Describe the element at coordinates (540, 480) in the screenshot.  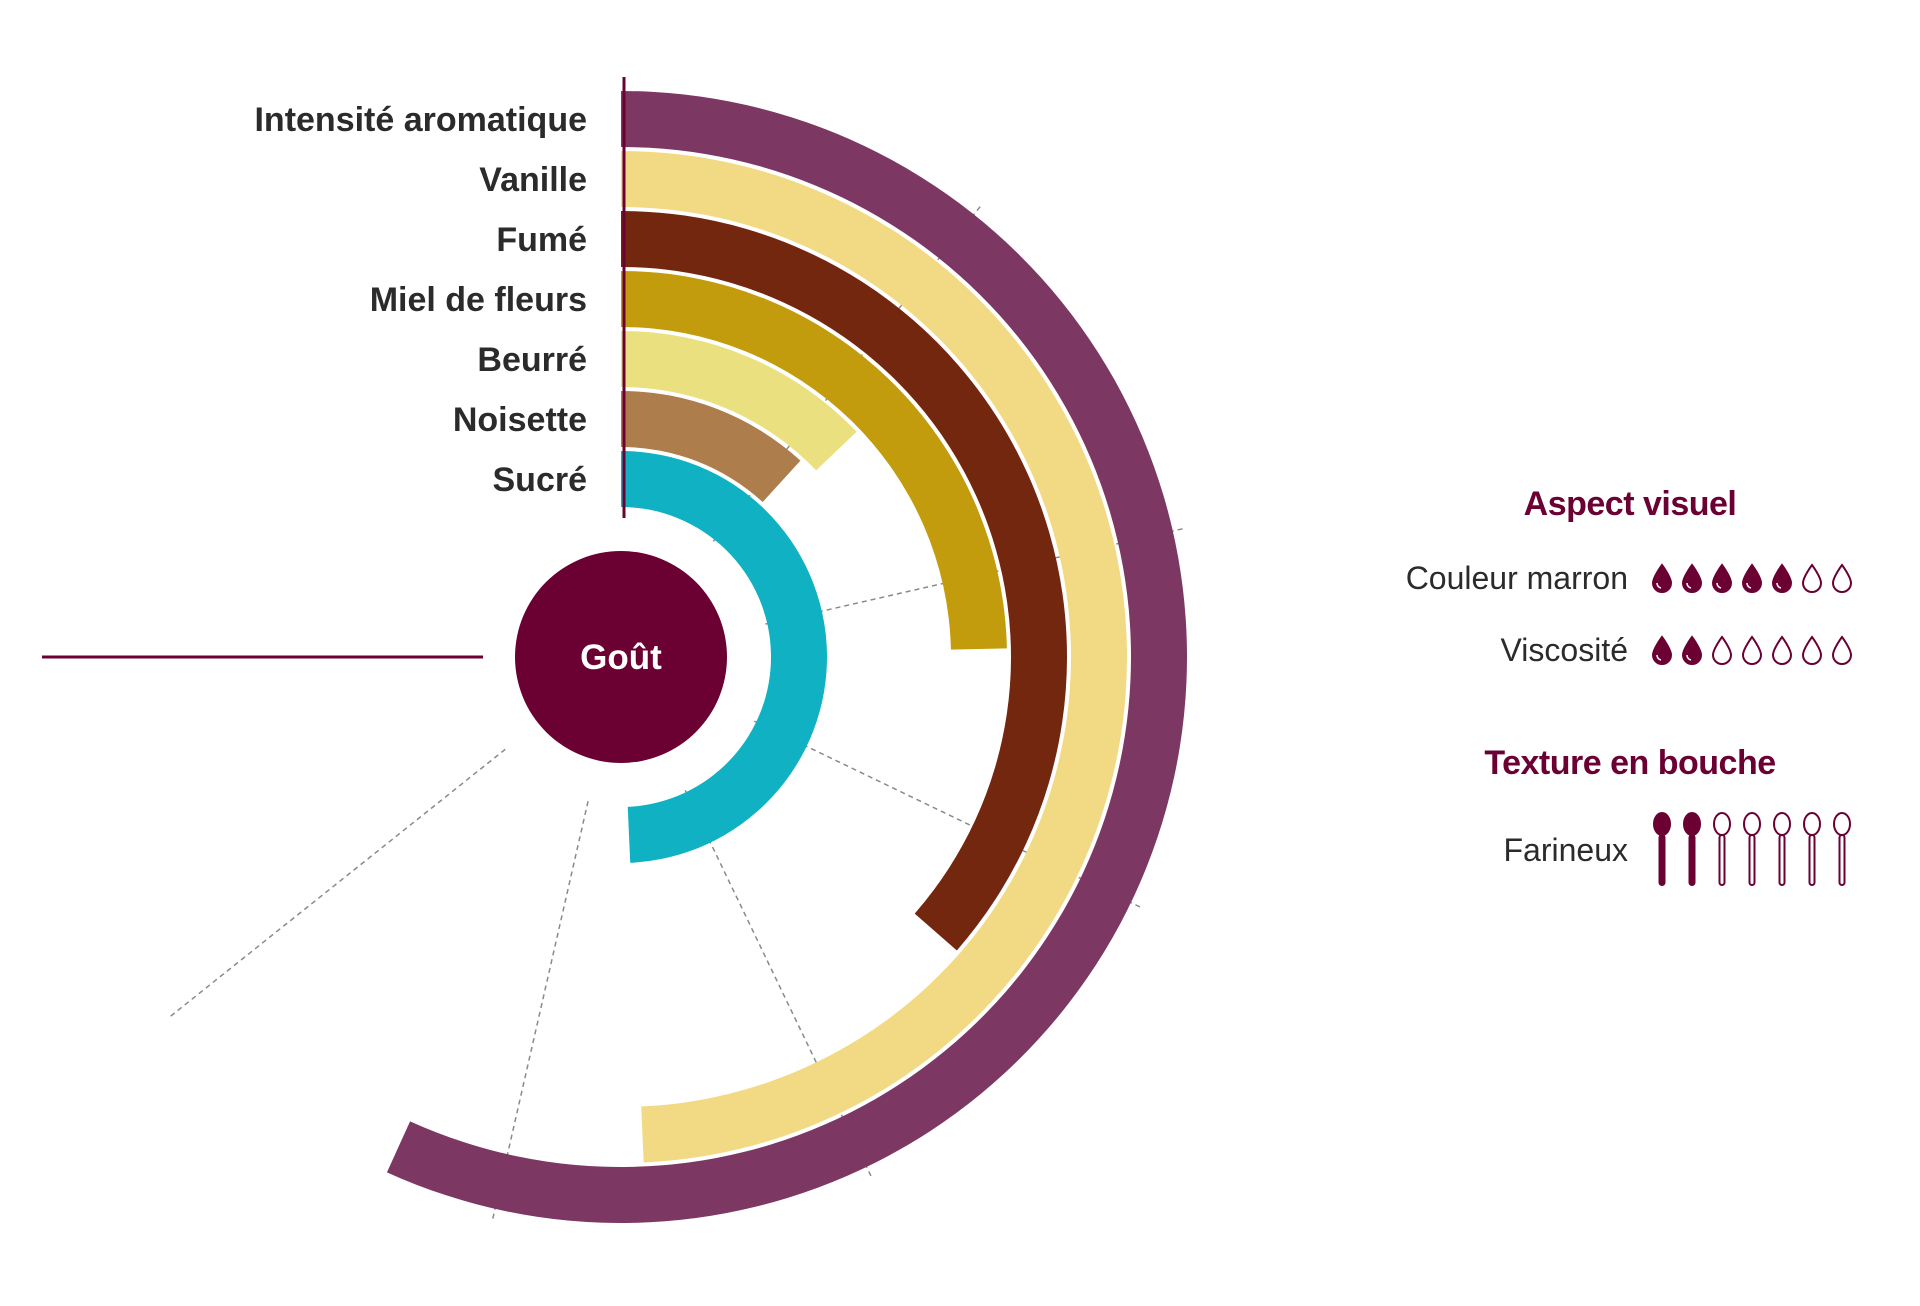
I see `series-label: Sucré` at that location.